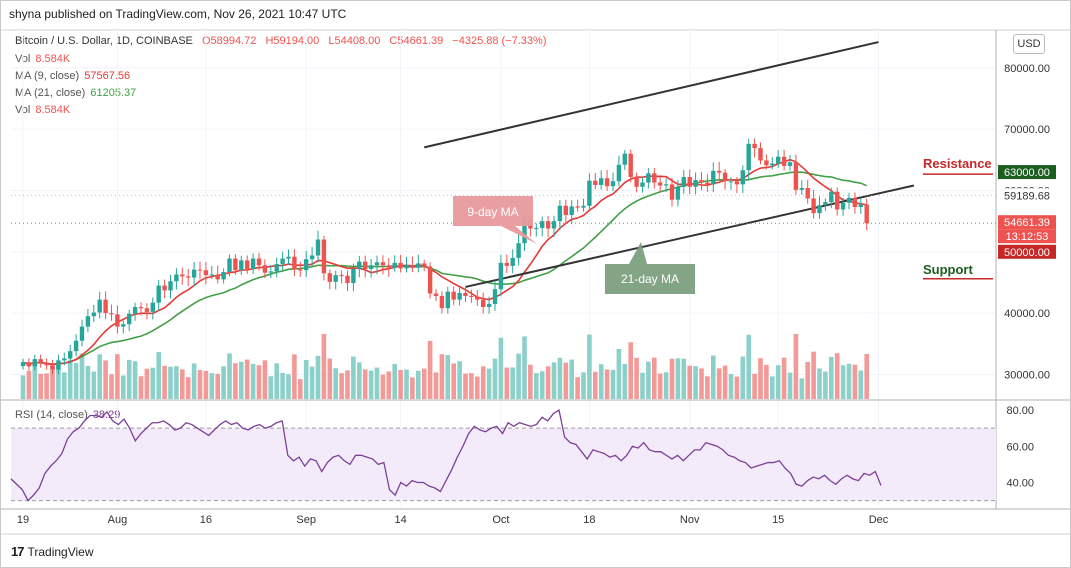 Image resolution: width=1071 pixels, height=568 pixels. What do you see at coordinates (1020, 447) in the screenshot?
I see `rsi-tick-label: 60.00` at bounding box center [1020, 447].